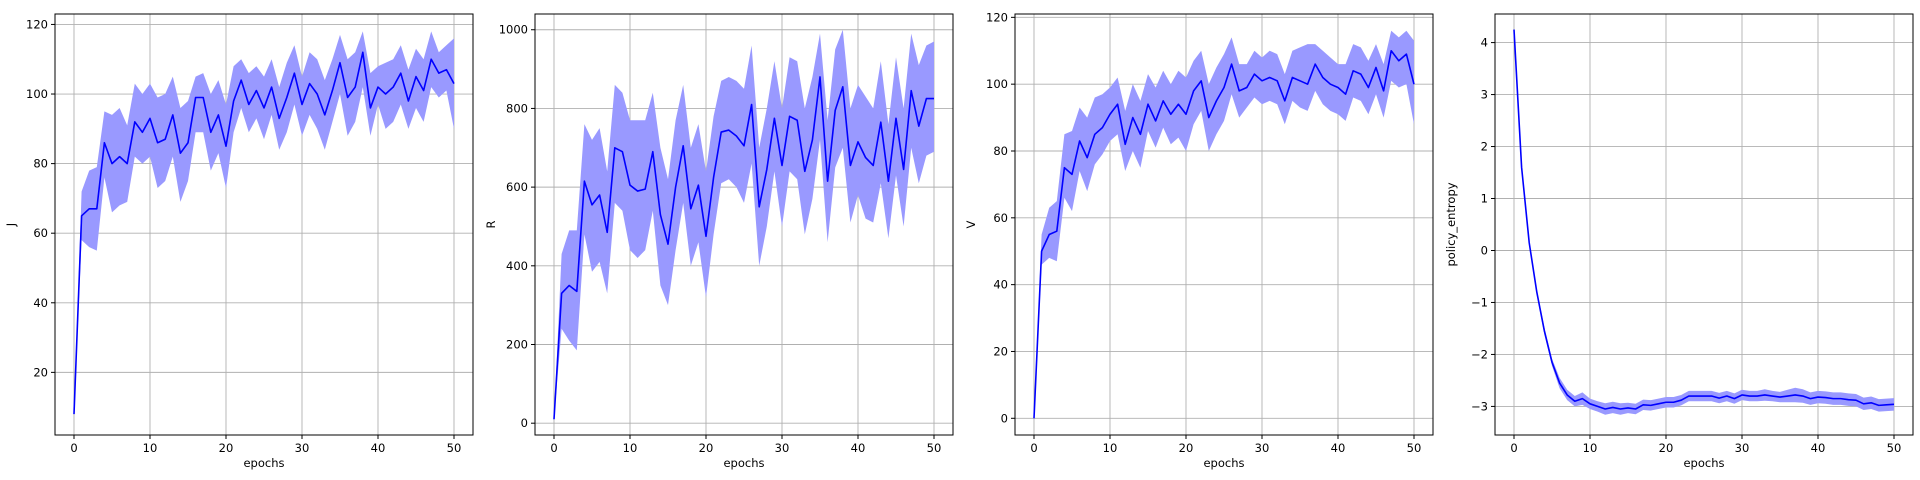 Image resolution: width=1920 pixels, height=480 pixels. Describe the element at coordinates (513, 30) in the screenshot. I see `y-tick-label: 1000` at that location.